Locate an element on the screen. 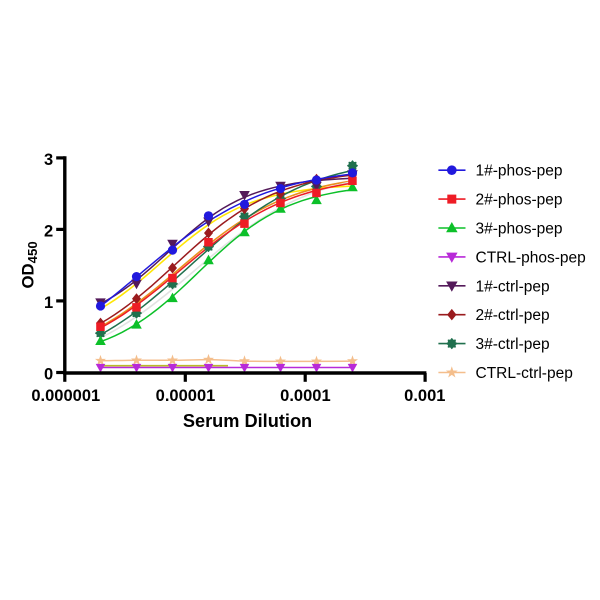 This screenshot has width=600, height=600. svg-text: 0.0001 is located at coordinates (305, 396).